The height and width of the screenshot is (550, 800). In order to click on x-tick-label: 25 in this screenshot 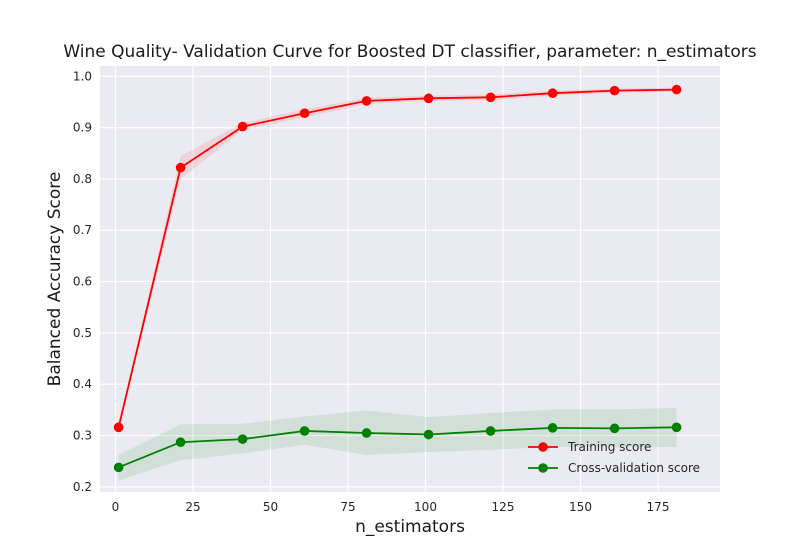, I will do `click(192, 507)`.